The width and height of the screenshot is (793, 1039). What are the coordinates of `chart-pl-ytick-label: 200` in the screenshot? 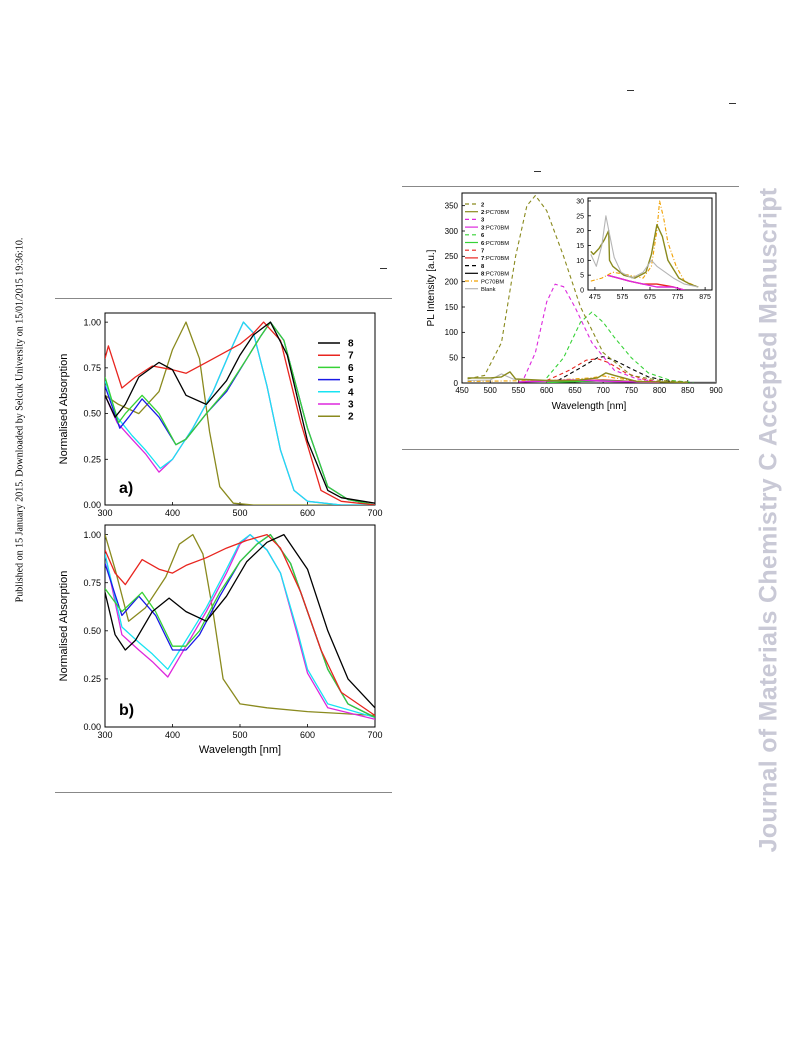 It's located at (452, 281).